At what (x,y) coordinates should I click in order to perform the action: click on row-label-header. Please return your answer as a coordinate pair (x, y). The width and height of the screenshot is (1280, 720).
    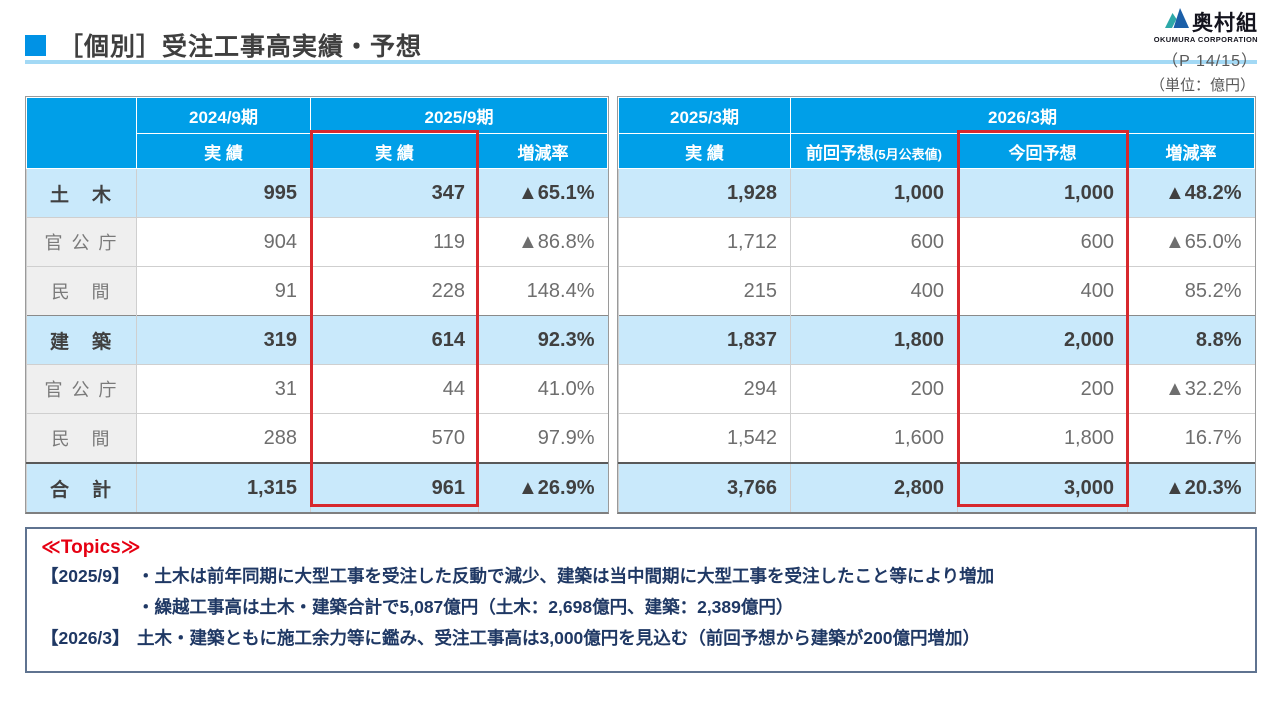
    Looking at the image, I should click on (81, 133).